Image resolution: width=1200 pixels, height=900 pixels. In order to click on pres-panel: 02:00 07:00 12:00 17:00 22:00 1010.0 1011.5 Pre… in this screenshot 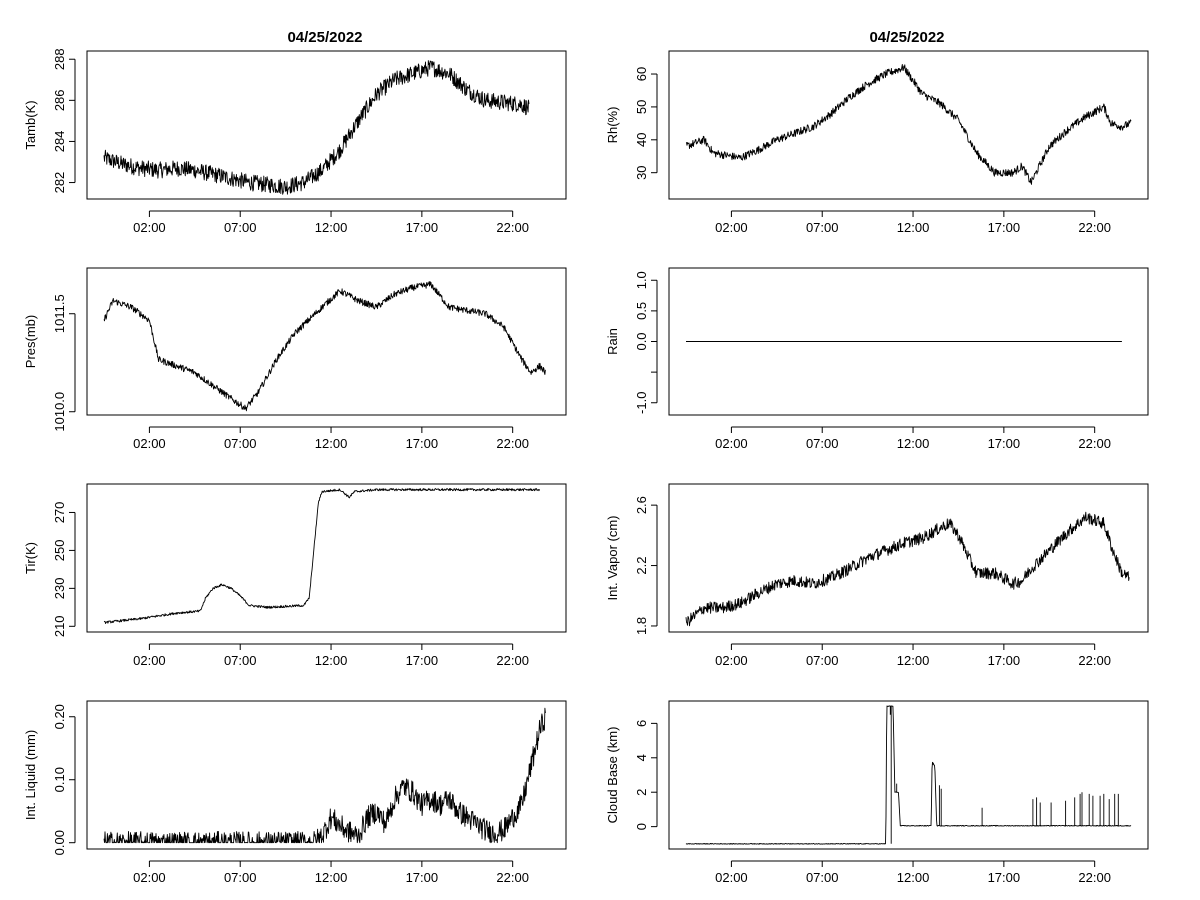, I will do `click(295, 359)`.